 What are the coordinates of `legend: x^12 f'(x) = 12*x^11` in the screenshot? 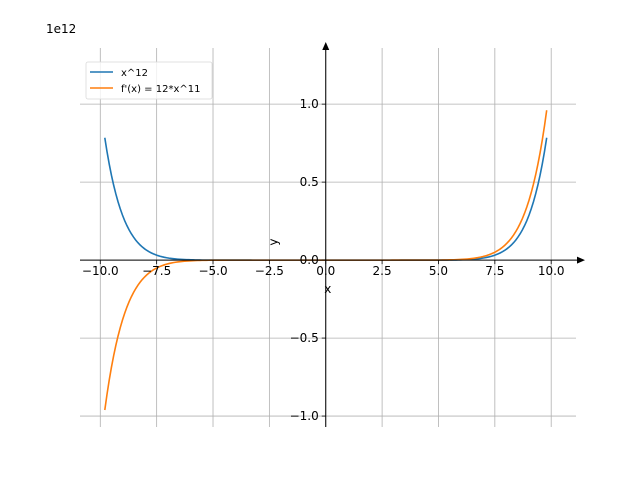 It's located at (149, 80).